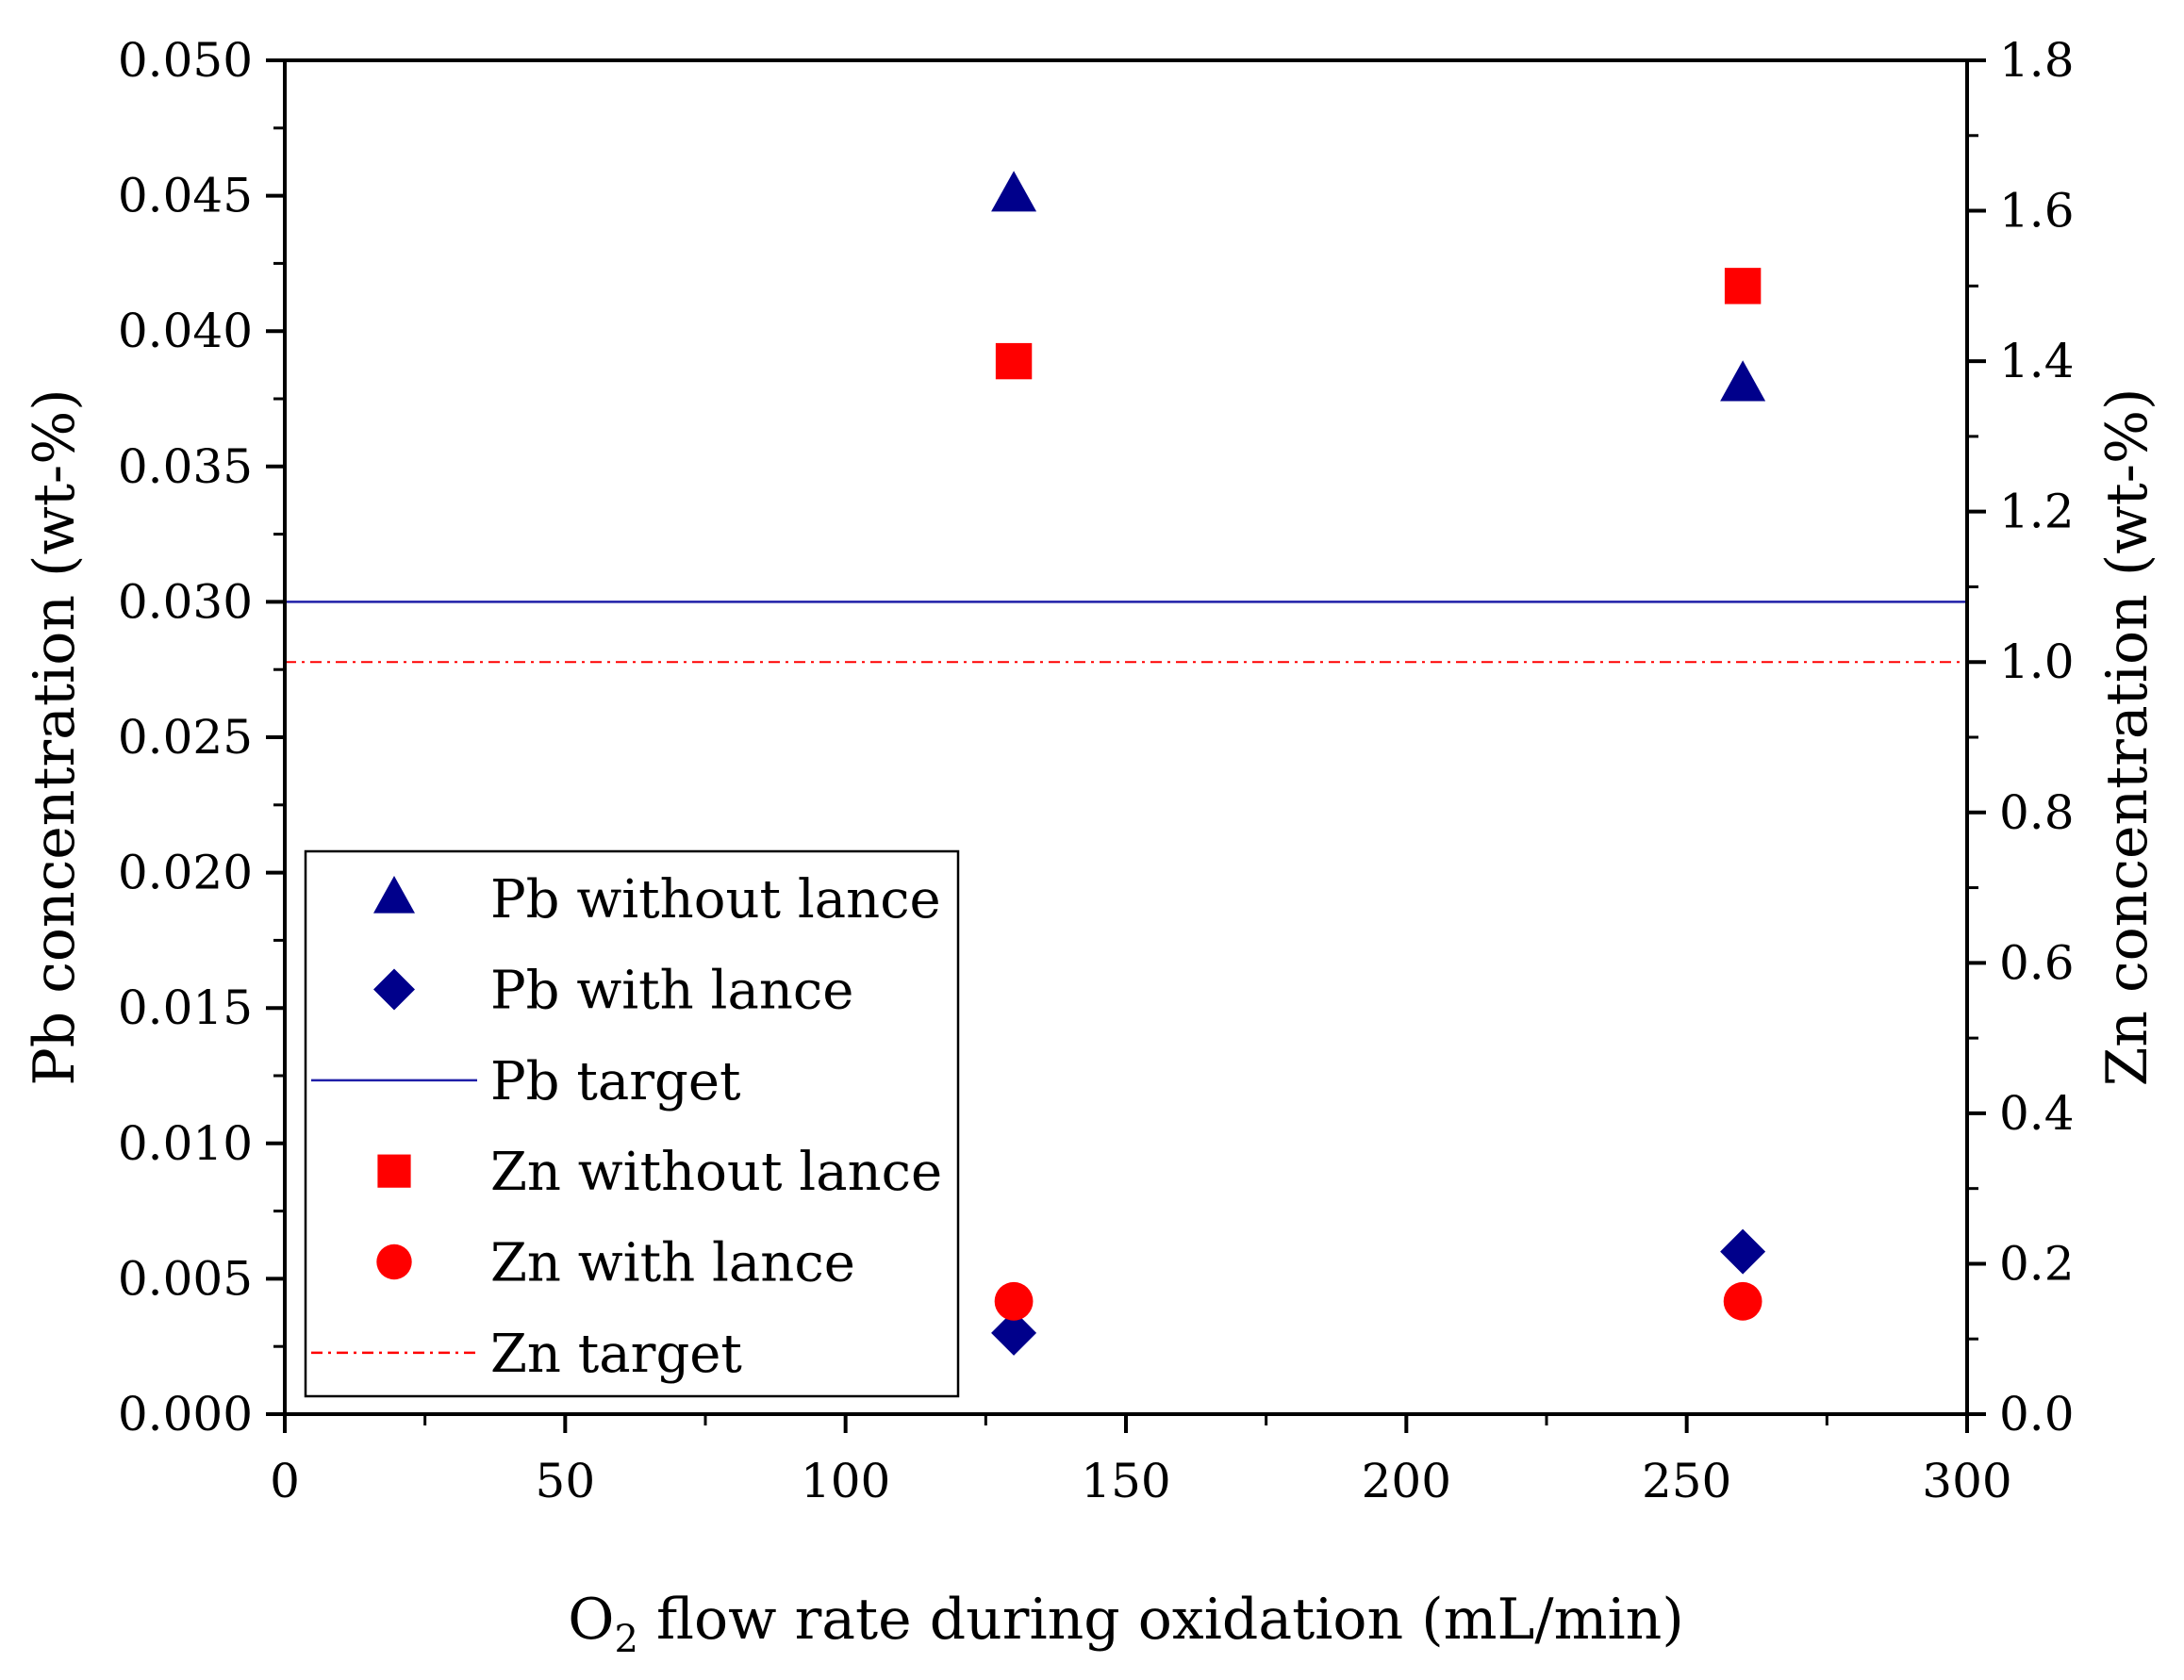 The image size is (2184, 1680). Describe the element at coordinates (845, 1481) in the screenshot. I see `x-tick-label: 100` at that location.